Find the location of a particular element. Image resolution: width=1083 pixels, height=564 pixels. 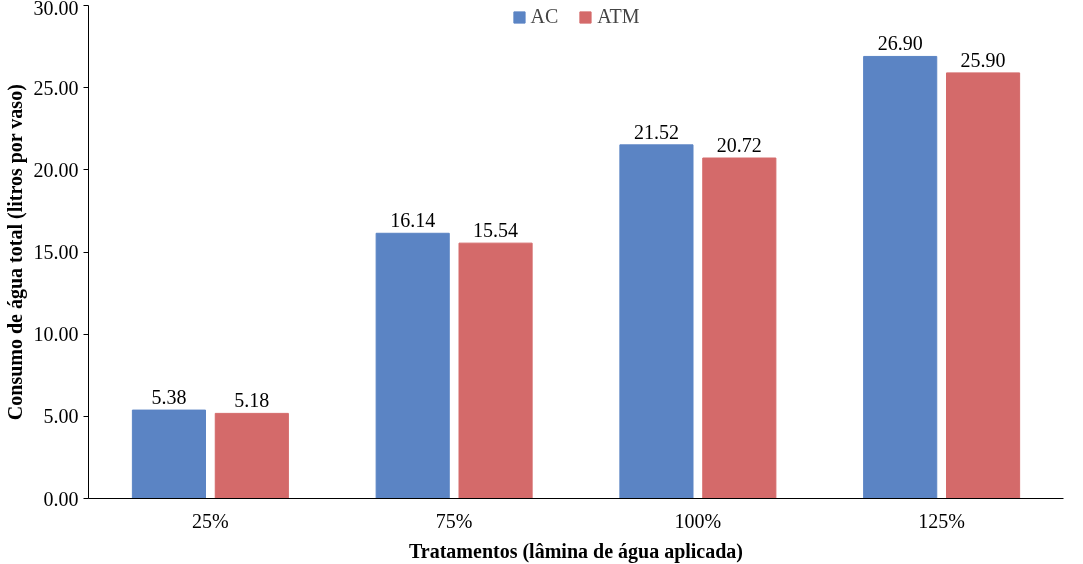

legend-label: AC is located at coordinates (544, 16).